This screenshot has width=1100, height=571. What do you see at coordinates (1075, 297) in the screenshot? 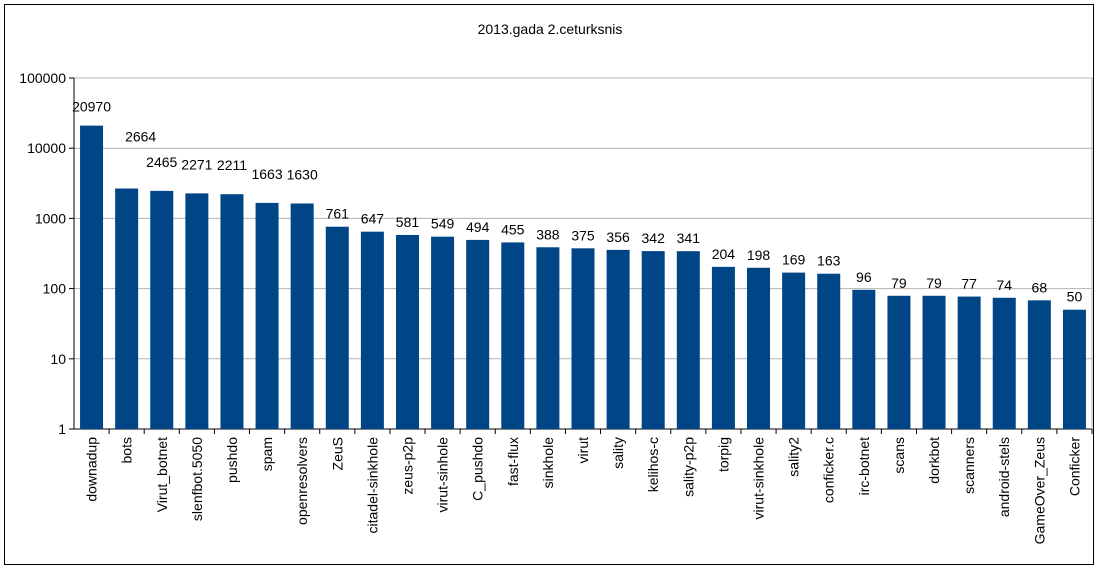
I see `data-label: 50` at bounding box center [1075, 297].